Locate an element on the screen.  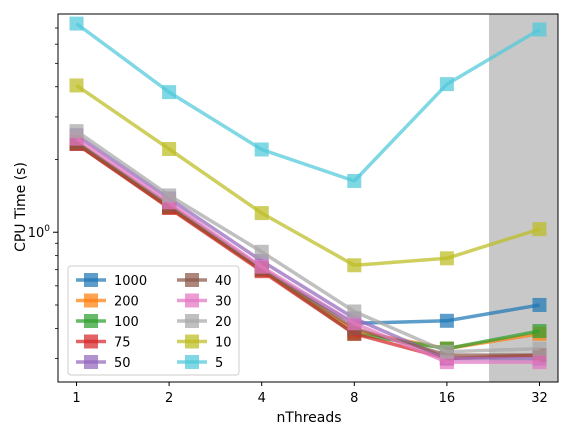
x-tick-label: 32 is located at coordinates (539, 398).